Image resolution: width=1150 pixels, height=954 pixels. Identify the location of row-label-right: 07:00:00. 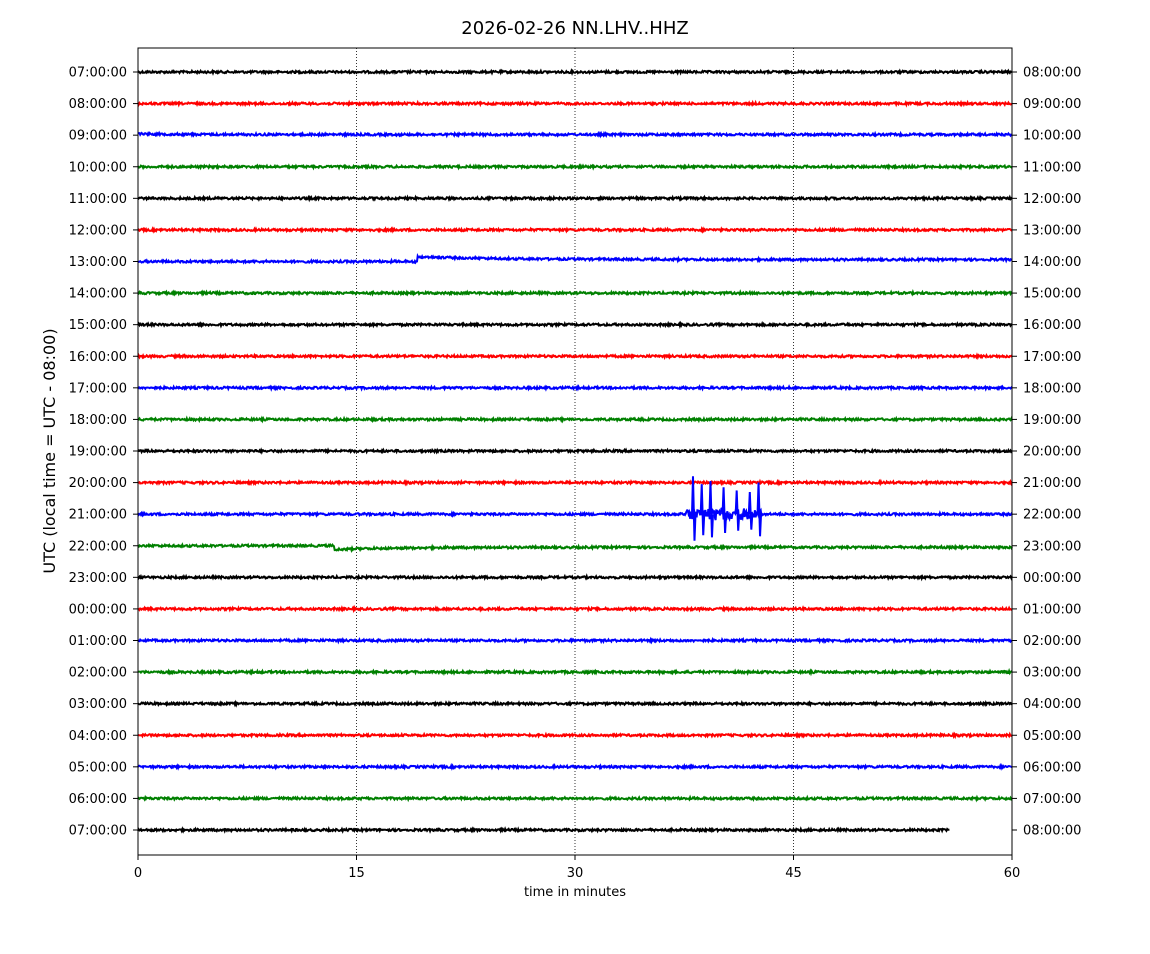
(1052, 799).